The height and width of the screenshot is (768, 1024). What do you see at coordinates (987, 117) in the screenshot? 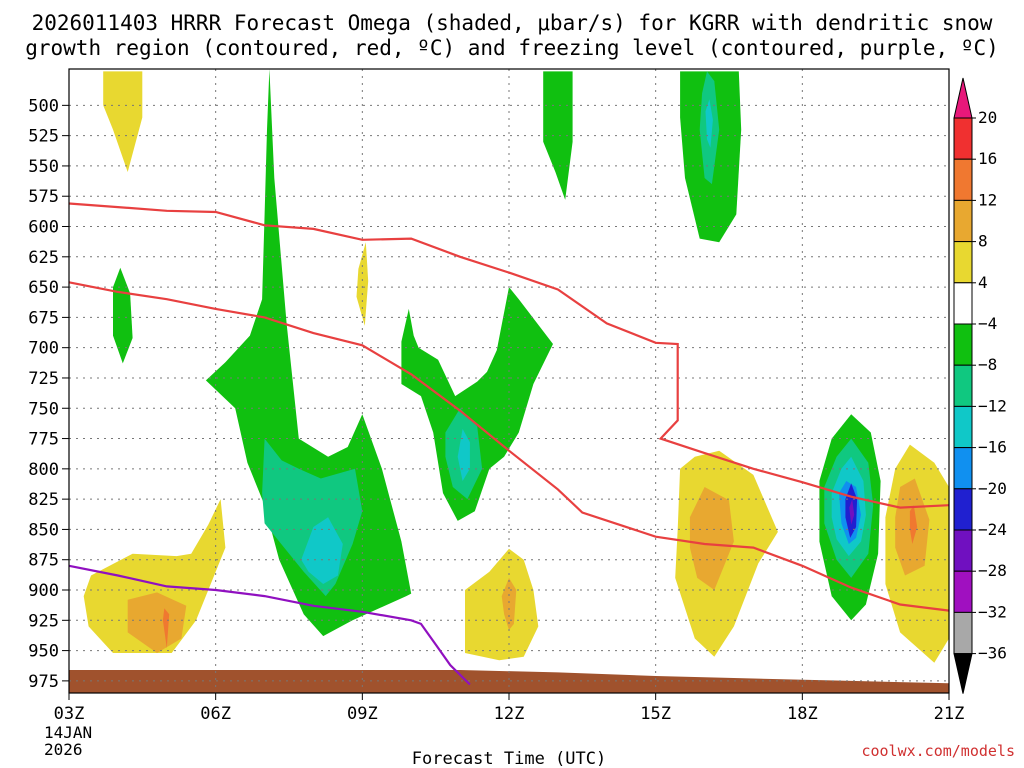
I see `colorbar-label-0: 20` at bounding box center [987, 117].